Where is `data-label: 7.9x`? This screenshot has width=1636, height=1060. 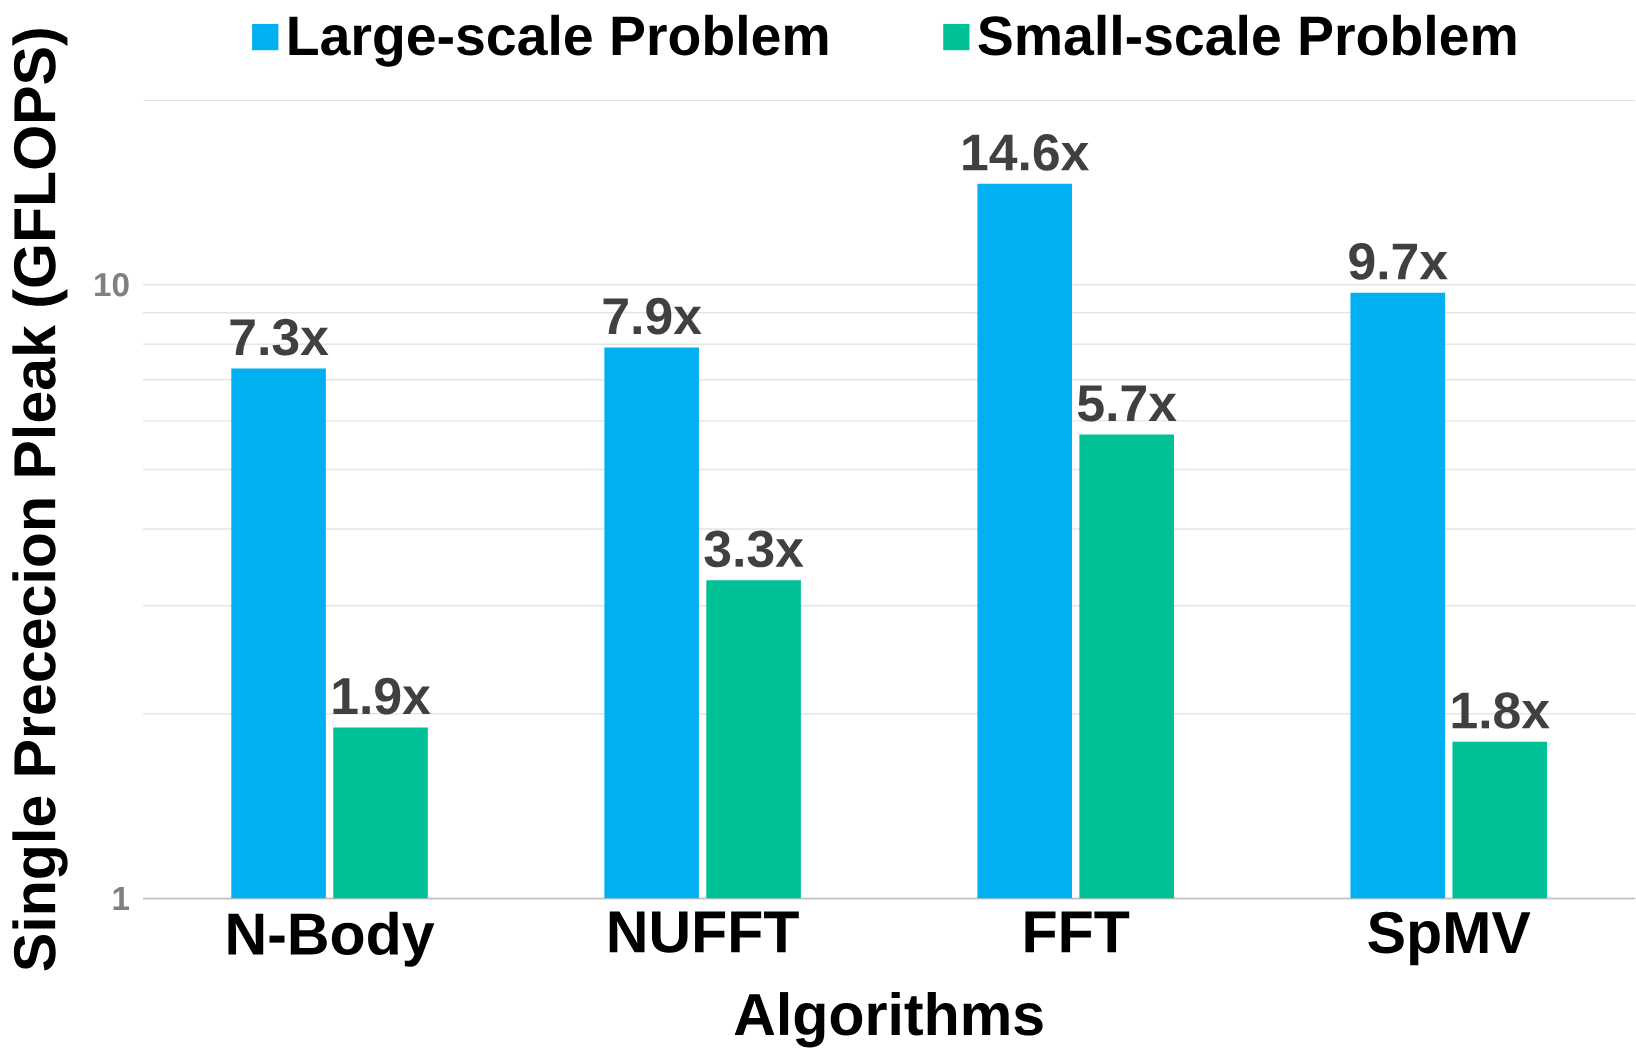
data-label: 7.9x is located at coordinates (652, 316).